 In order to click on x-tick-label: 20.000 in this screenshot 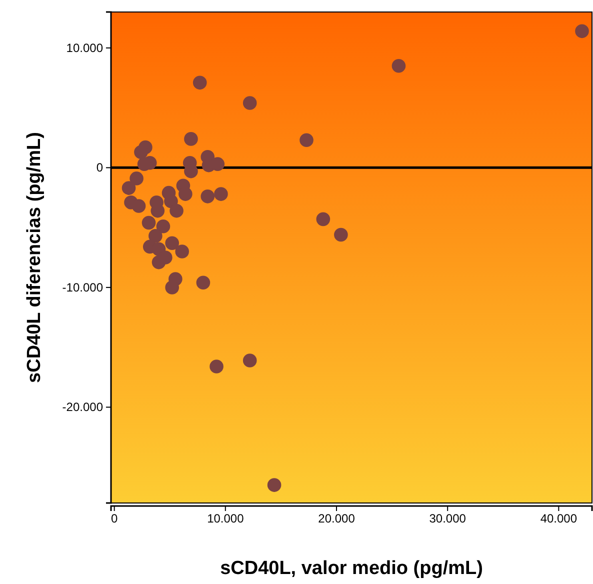, I will do `click(337, 519)`.